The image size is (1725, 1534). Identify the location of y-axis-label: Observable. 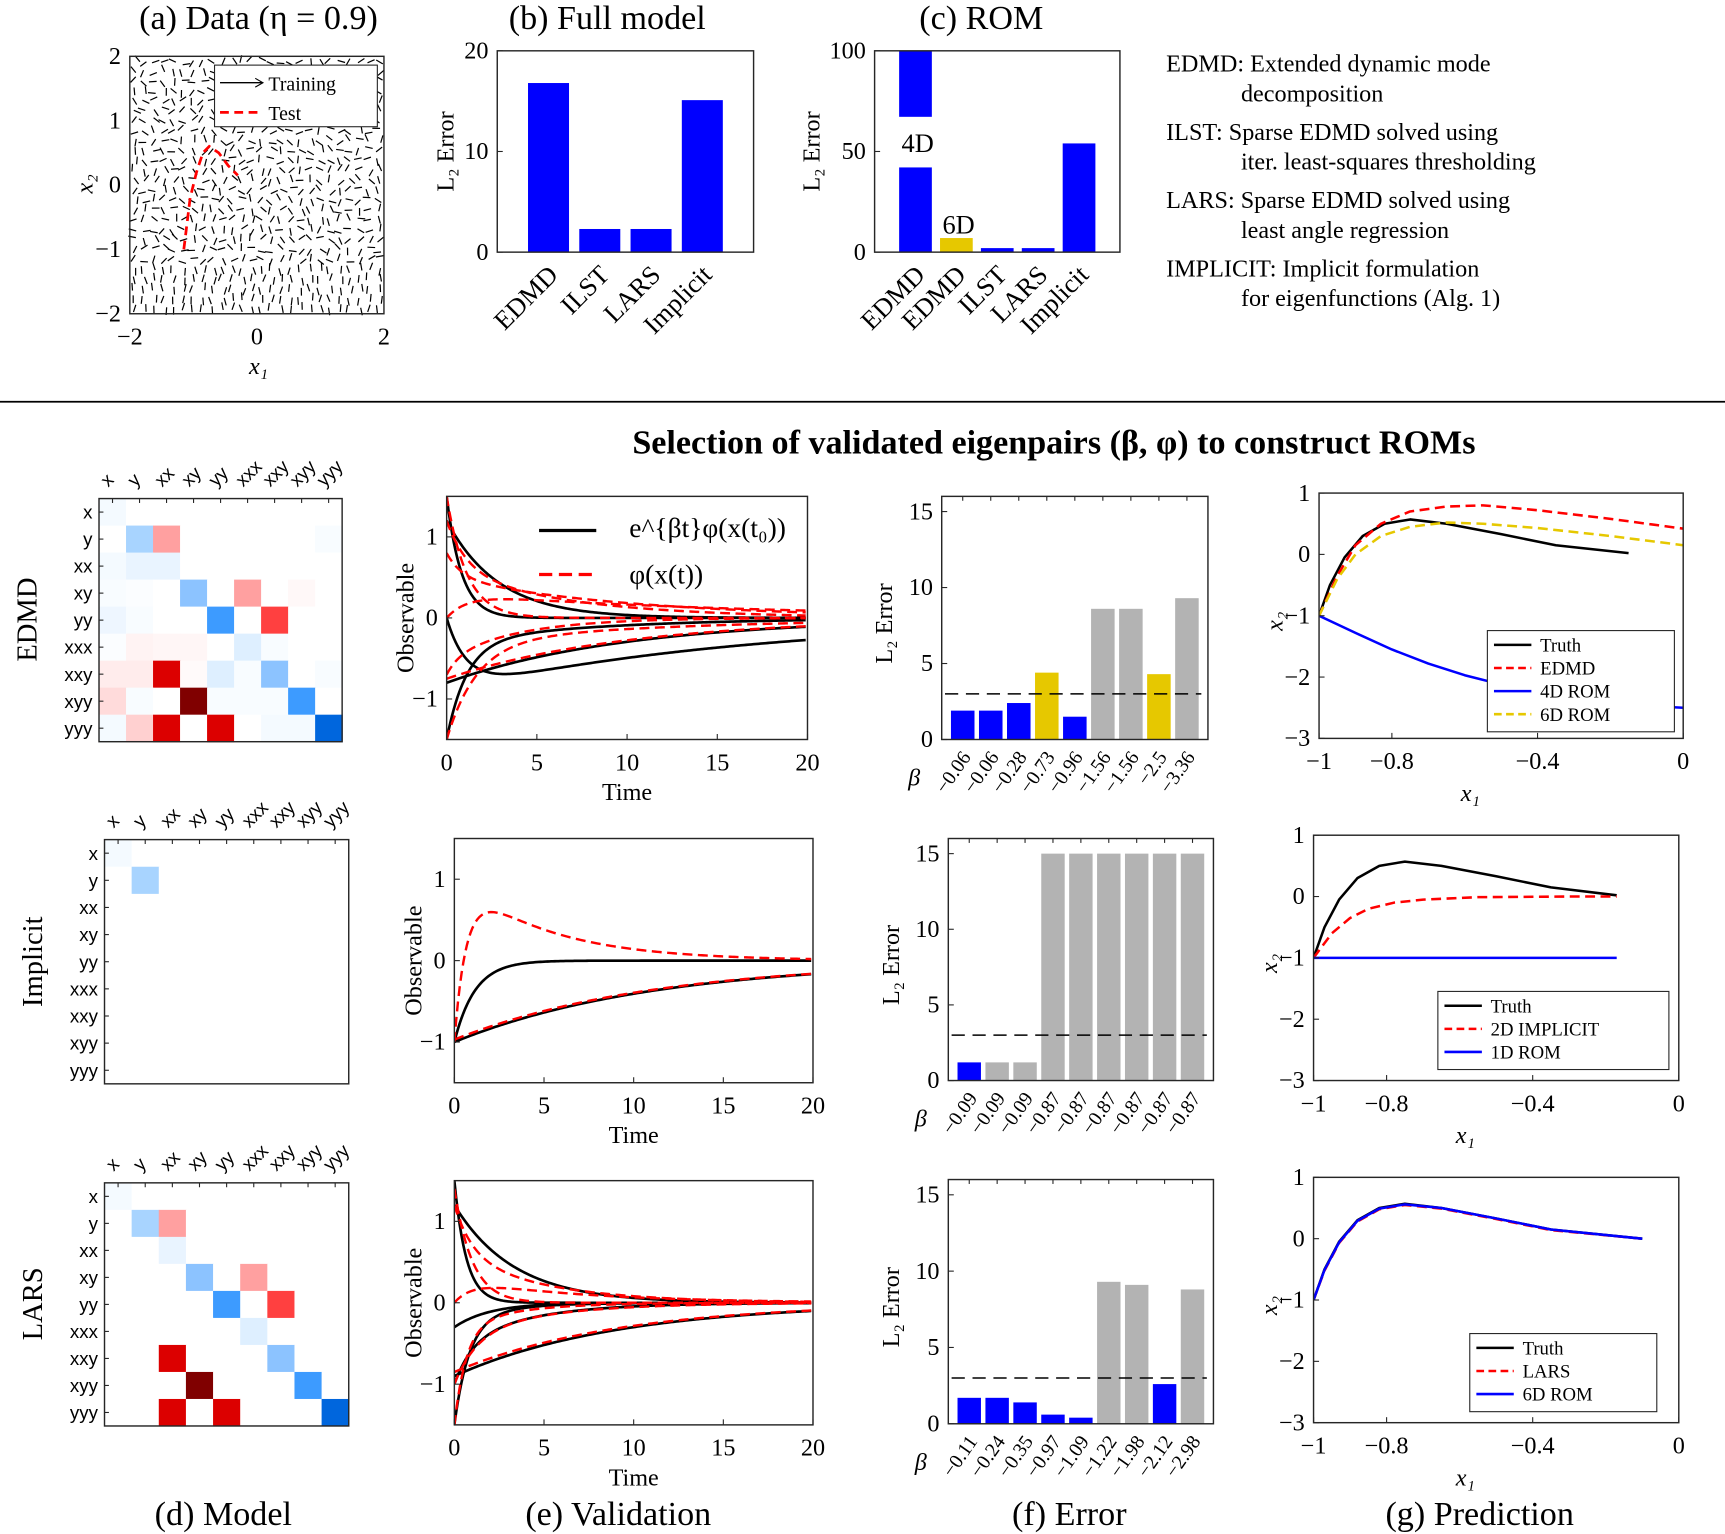
(406, 618).